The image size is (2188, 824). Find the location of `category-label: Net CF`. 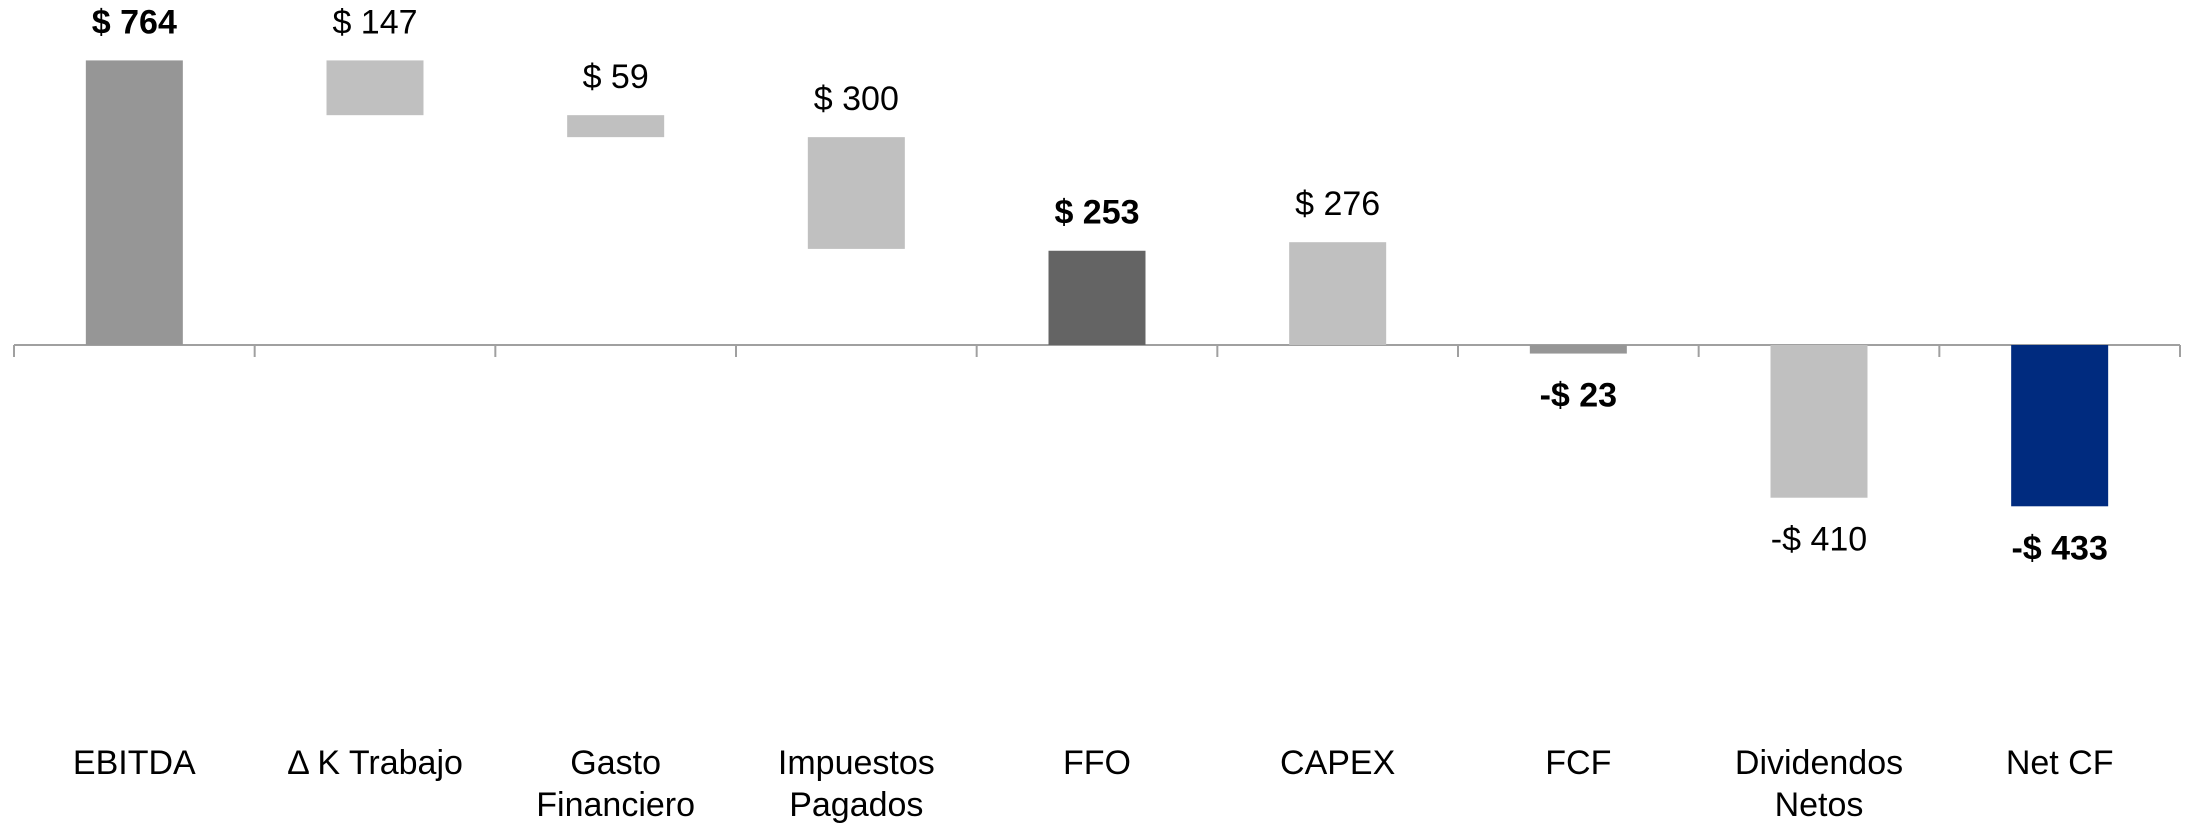

category-label: Net CF is located at coordinates (2059, 763).